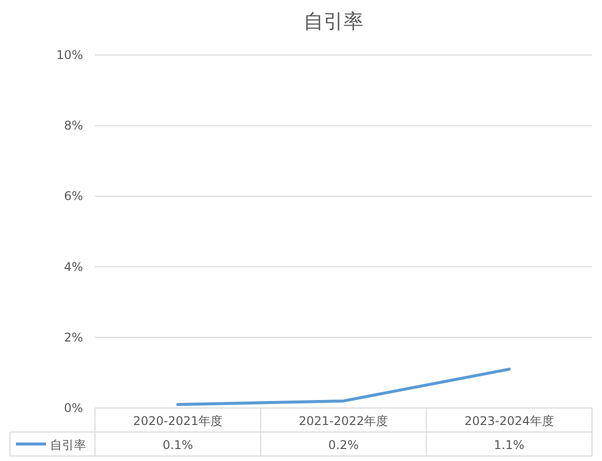 The height and width of the screenshot is (461, 602). Describe the element at coordinates (178, 421) in the screenshot. I see `x-tick-label: 2020-2021年度` at that location.